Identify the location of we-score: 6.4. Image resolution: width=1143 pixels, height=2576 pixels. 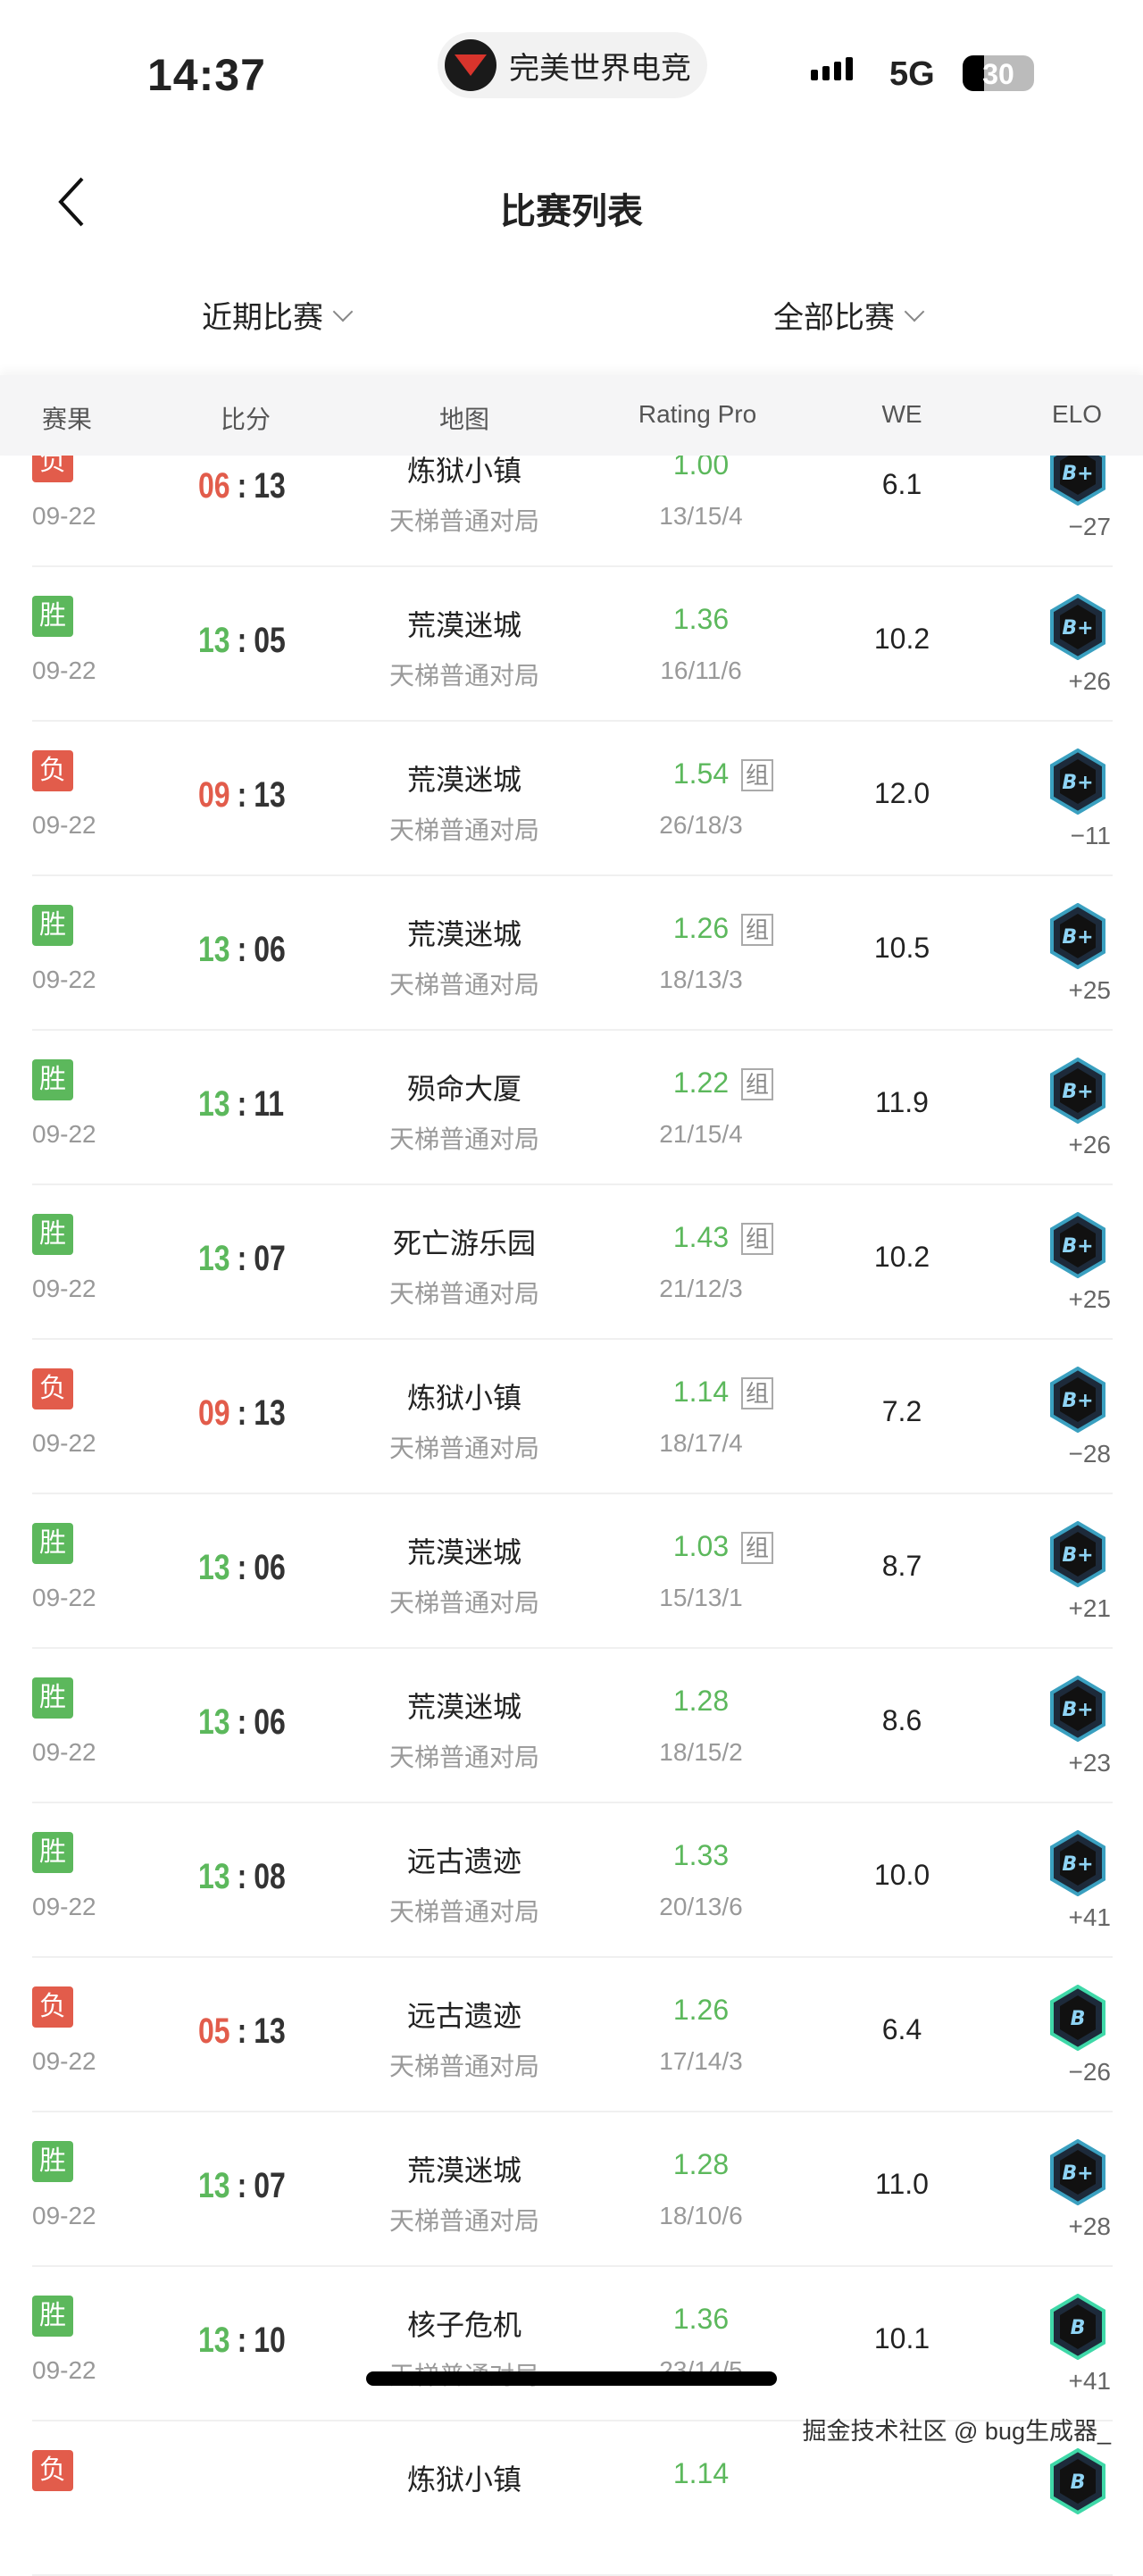
(902, 2029).